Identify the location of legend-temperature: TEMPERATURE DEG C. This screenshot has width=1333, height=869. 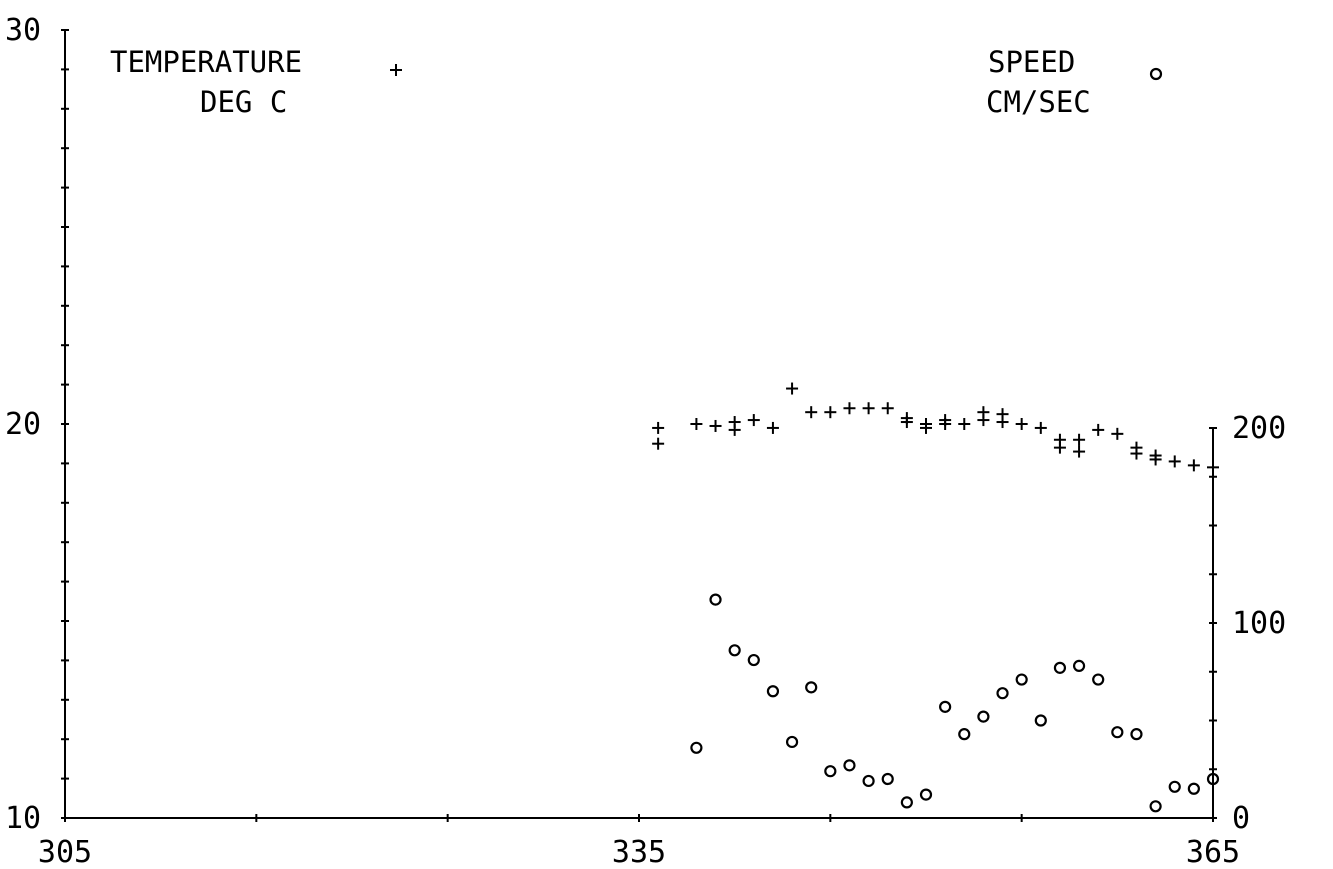
(256, 82).